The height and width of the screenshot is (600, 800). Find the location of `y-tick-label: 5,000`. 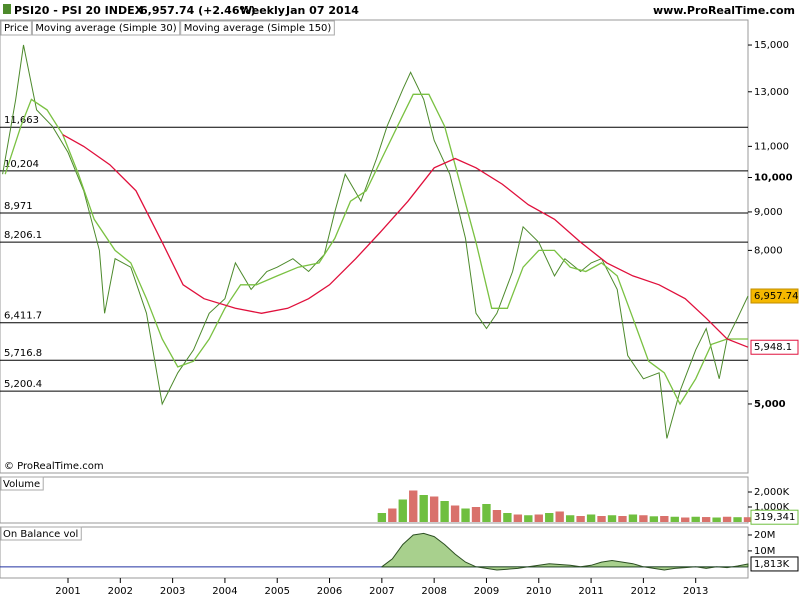

y-tick-label: 5,000 is located at coordinates (770, 404).